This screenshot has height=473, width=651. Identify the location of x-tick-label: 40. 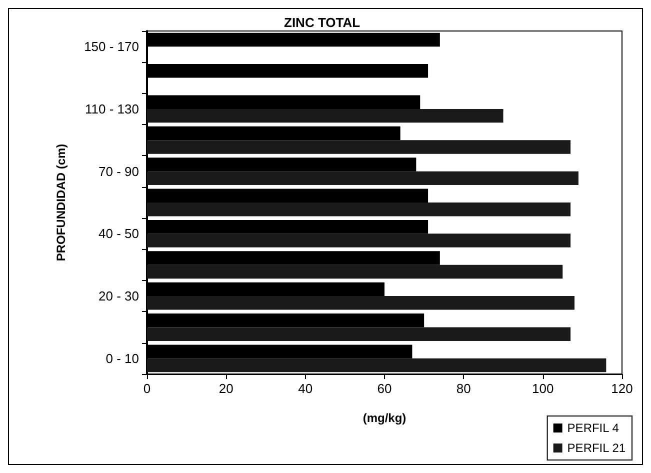
(305, 388).